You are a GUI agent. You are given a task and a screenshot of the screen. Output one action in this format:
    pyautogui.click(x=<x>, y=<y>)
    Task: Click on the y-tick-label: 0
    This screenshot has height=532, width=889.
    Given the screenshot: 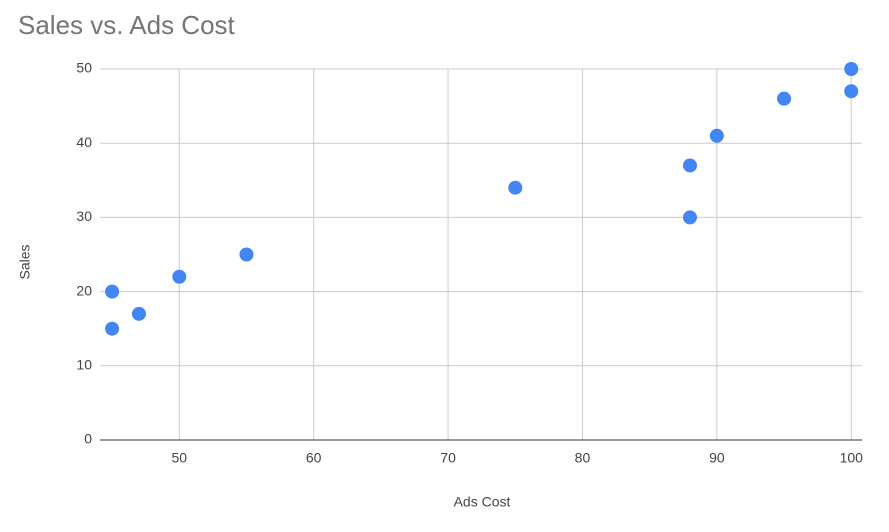 What is the action you would take?
    pyautogui.click(x=88, y=439)
    